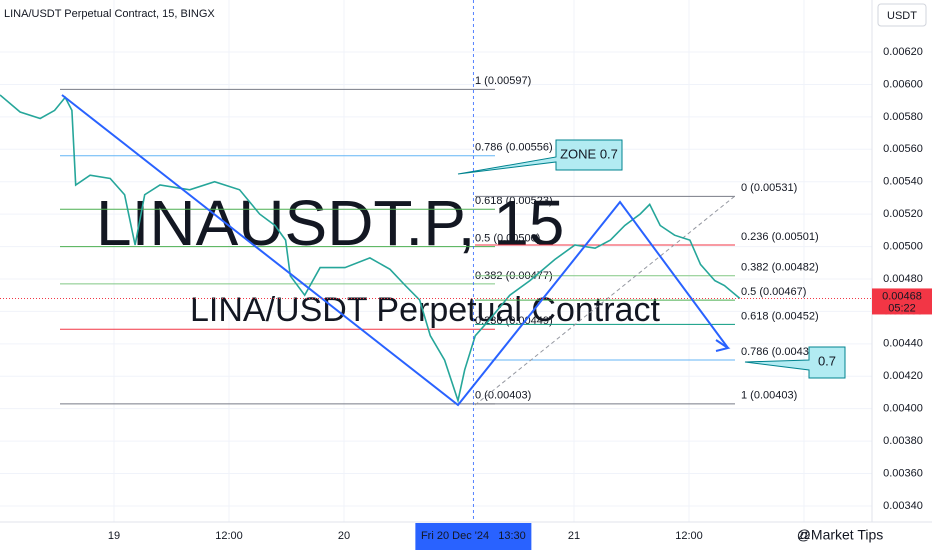 Image resolution: width=932 pixels, height=550 pixels. Describe the element at coordinates (780, 268) in the screenshot. I see `fib-label: 0.382 (0.00482)` at that location.